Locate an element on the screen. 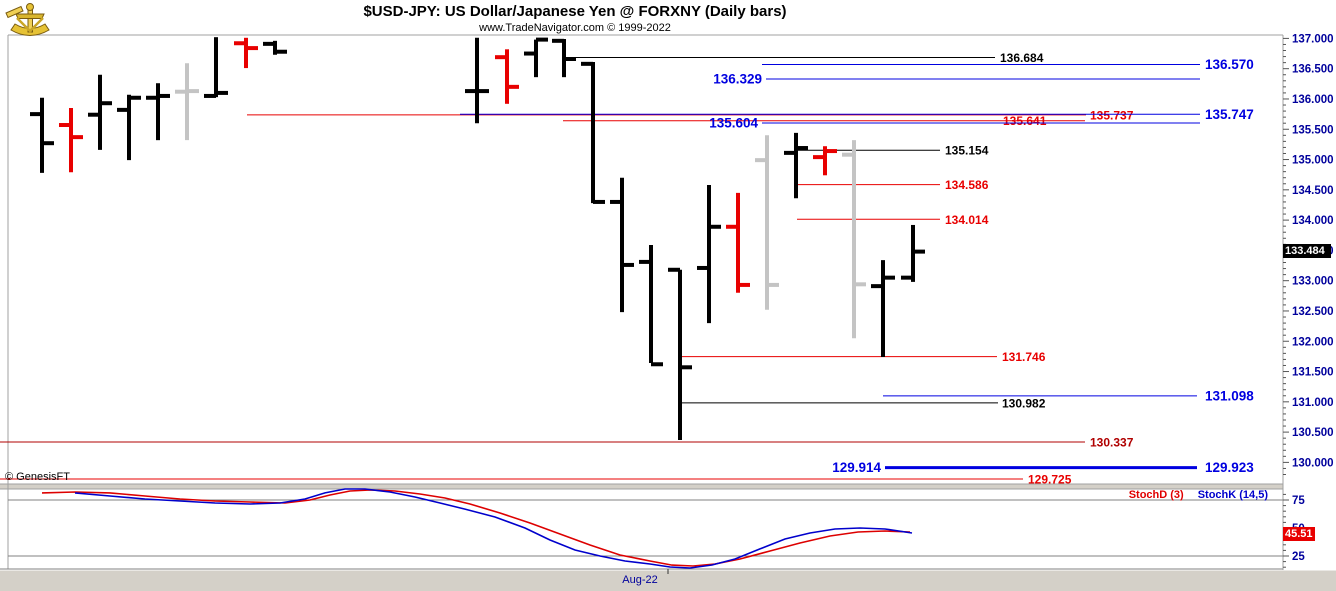 This screenshot has height=591, width=1336. price-level-label: 136.570 is located at coordinates (1229, 64).